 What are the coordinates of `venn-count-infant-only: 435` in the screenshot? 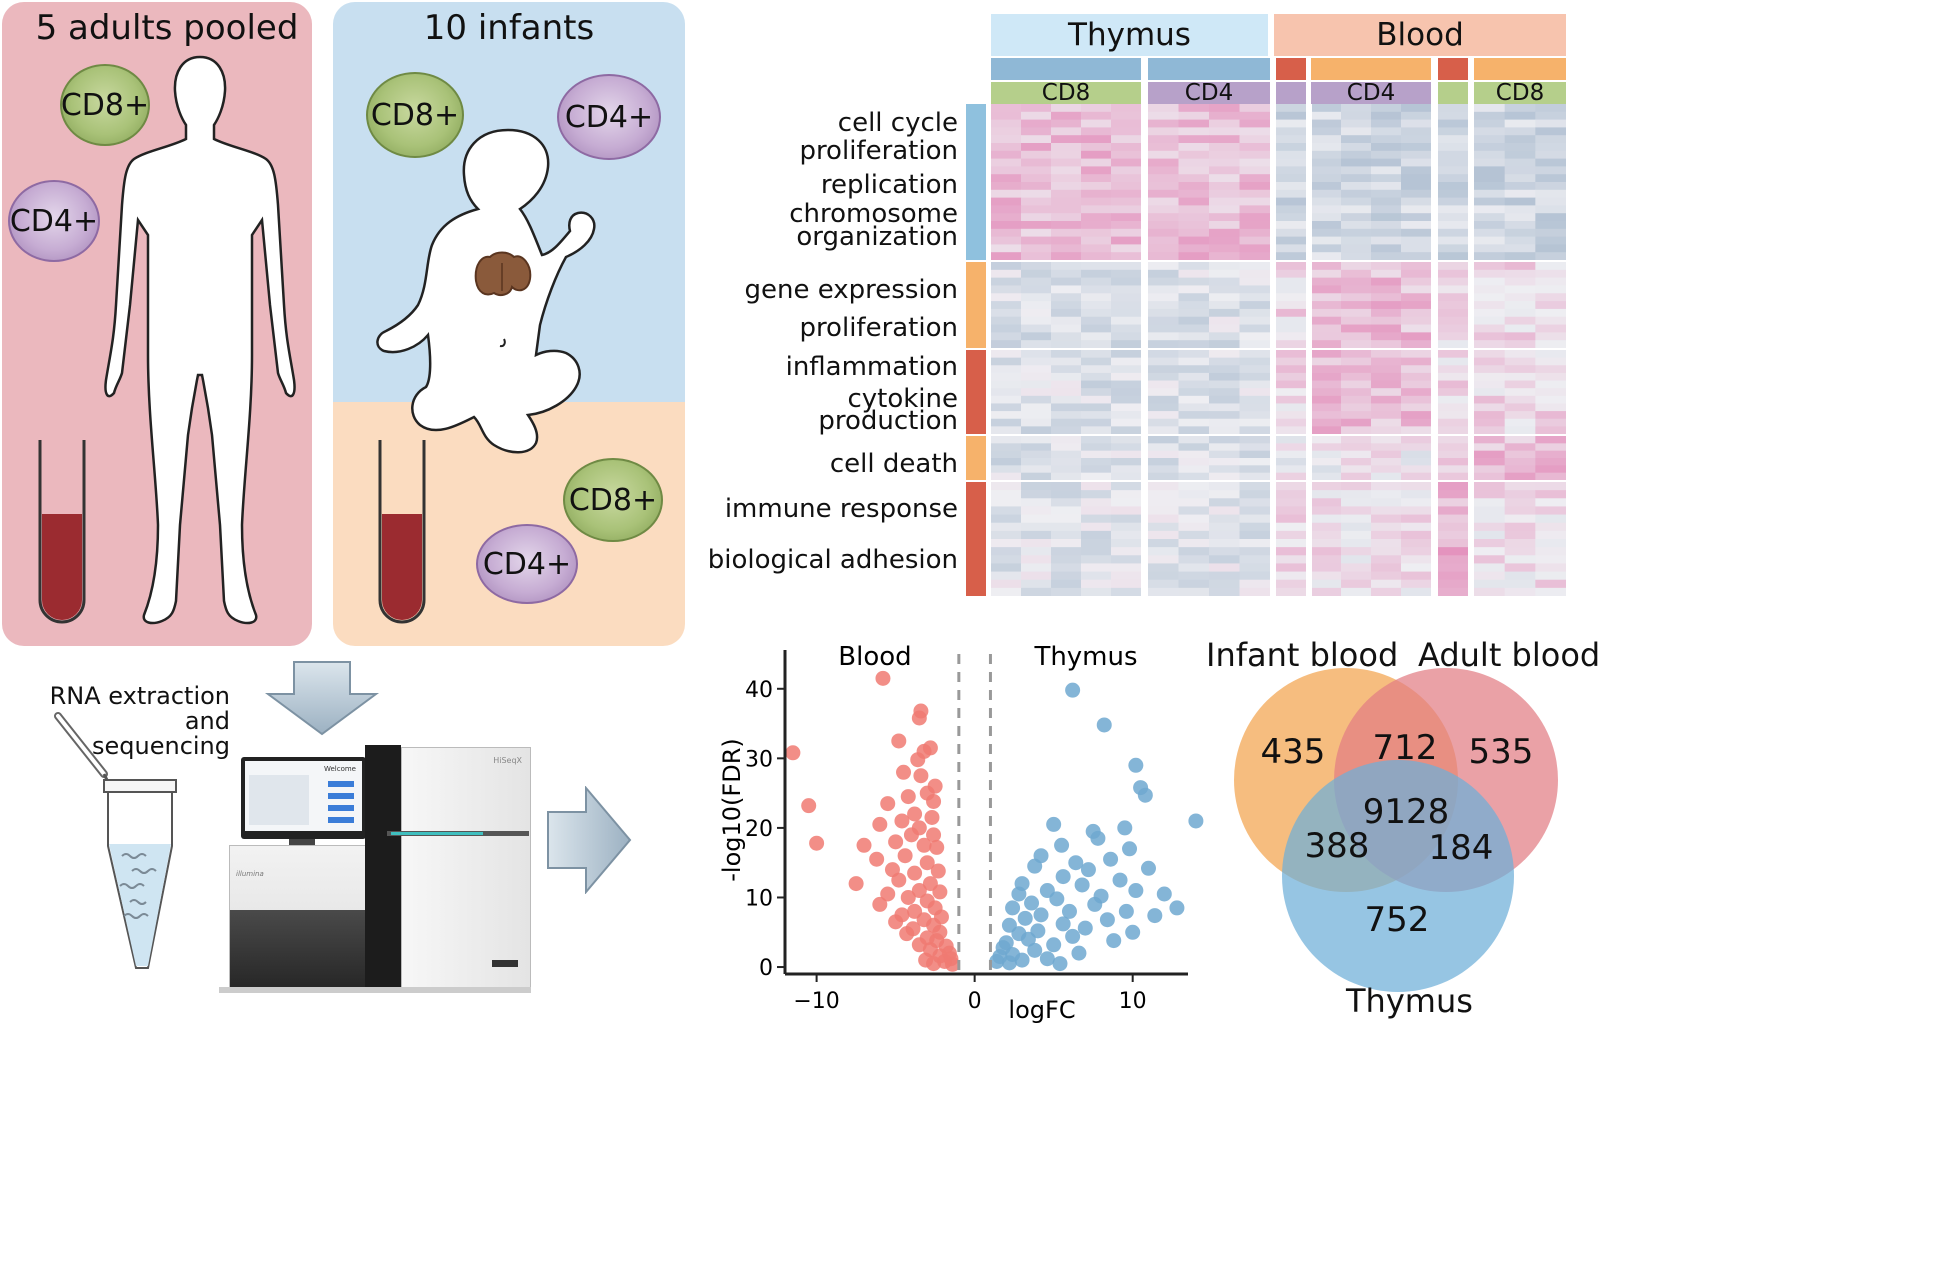 It's located at (1293, 752).